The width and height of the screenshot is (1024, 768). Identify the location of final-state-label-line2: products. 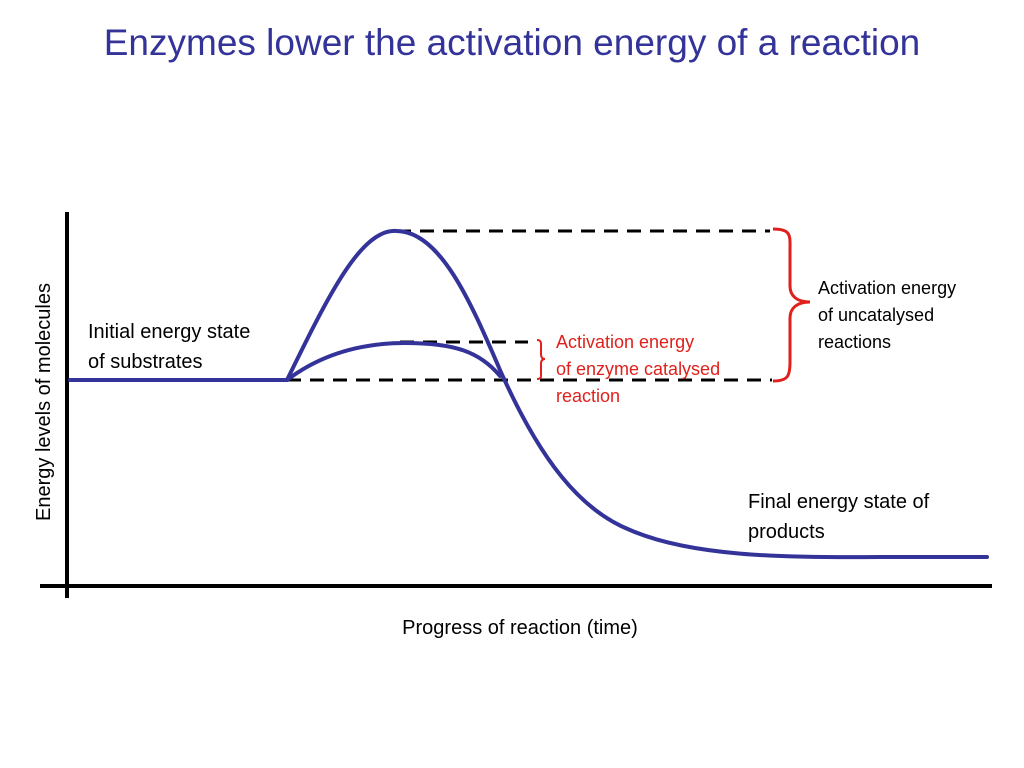
(786, 532).